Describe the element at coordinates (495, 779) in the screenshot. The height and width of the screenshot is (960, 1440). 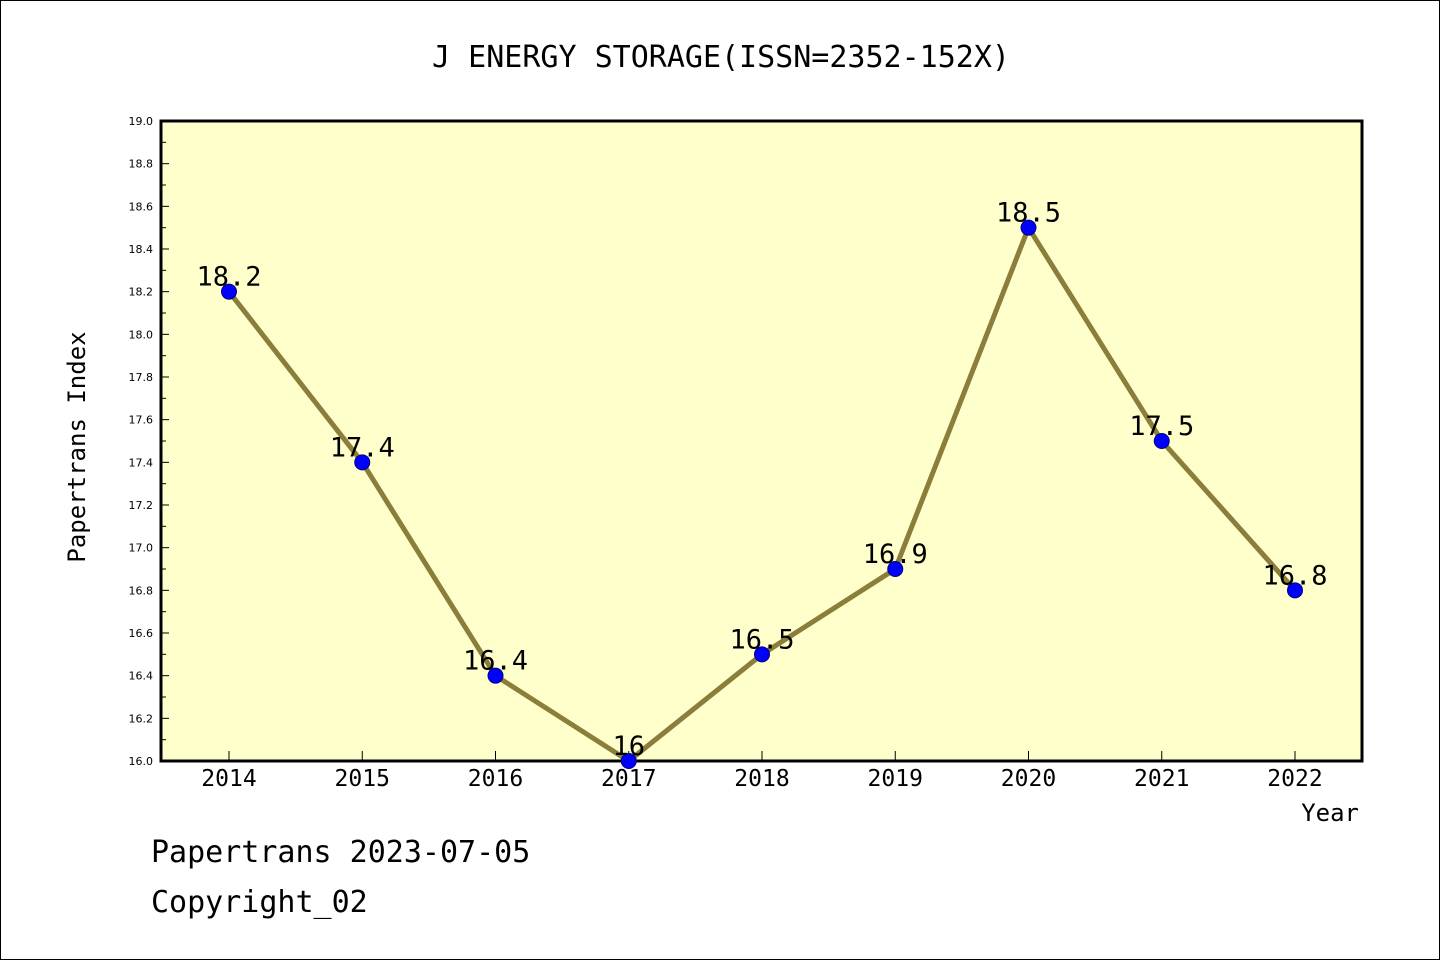
I see `x-tick-label: 2016` at that location.